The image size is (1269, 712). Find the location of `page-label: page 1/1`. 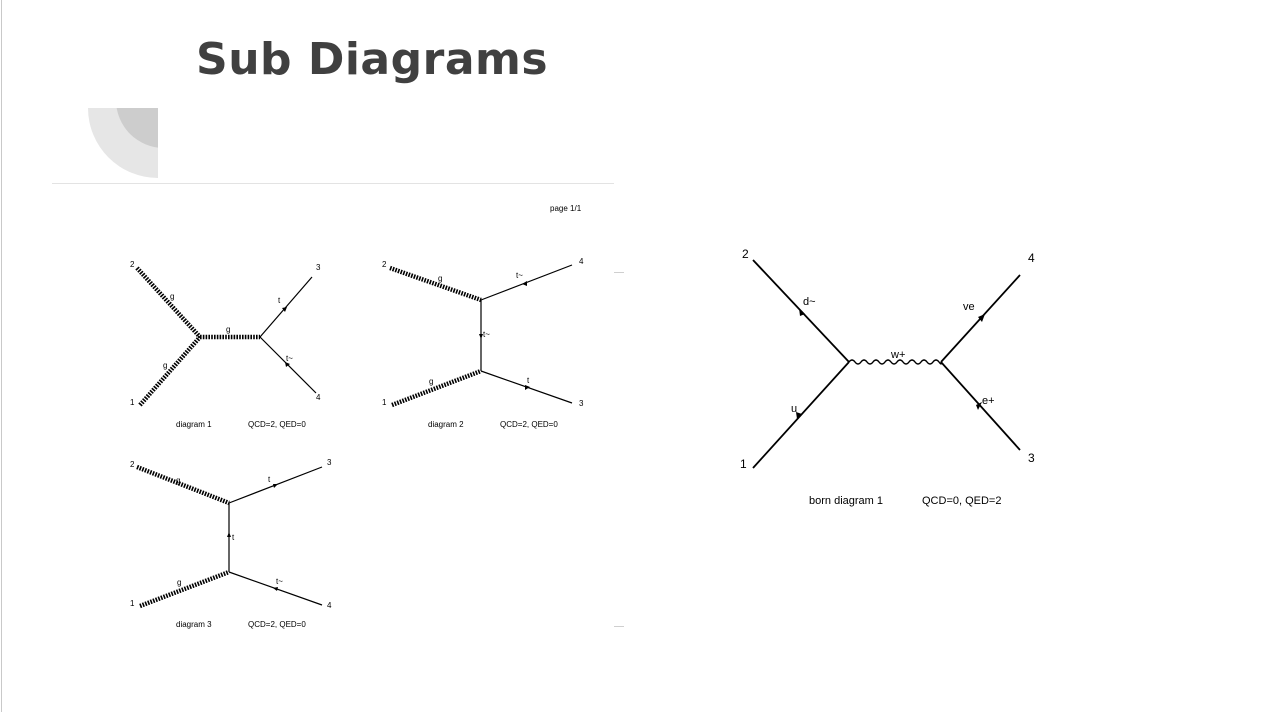

page-label: page 1/1 is located at coordinates (566, 208).